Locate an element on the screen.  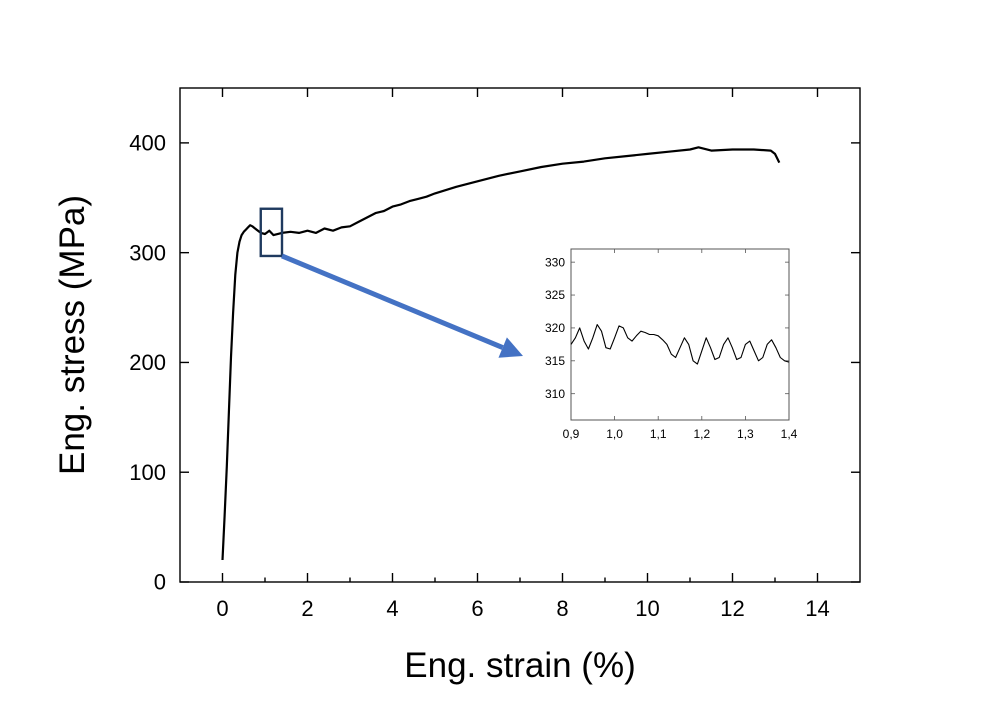
main-y-tick-label: 200 is located at coordinates (147, 362).